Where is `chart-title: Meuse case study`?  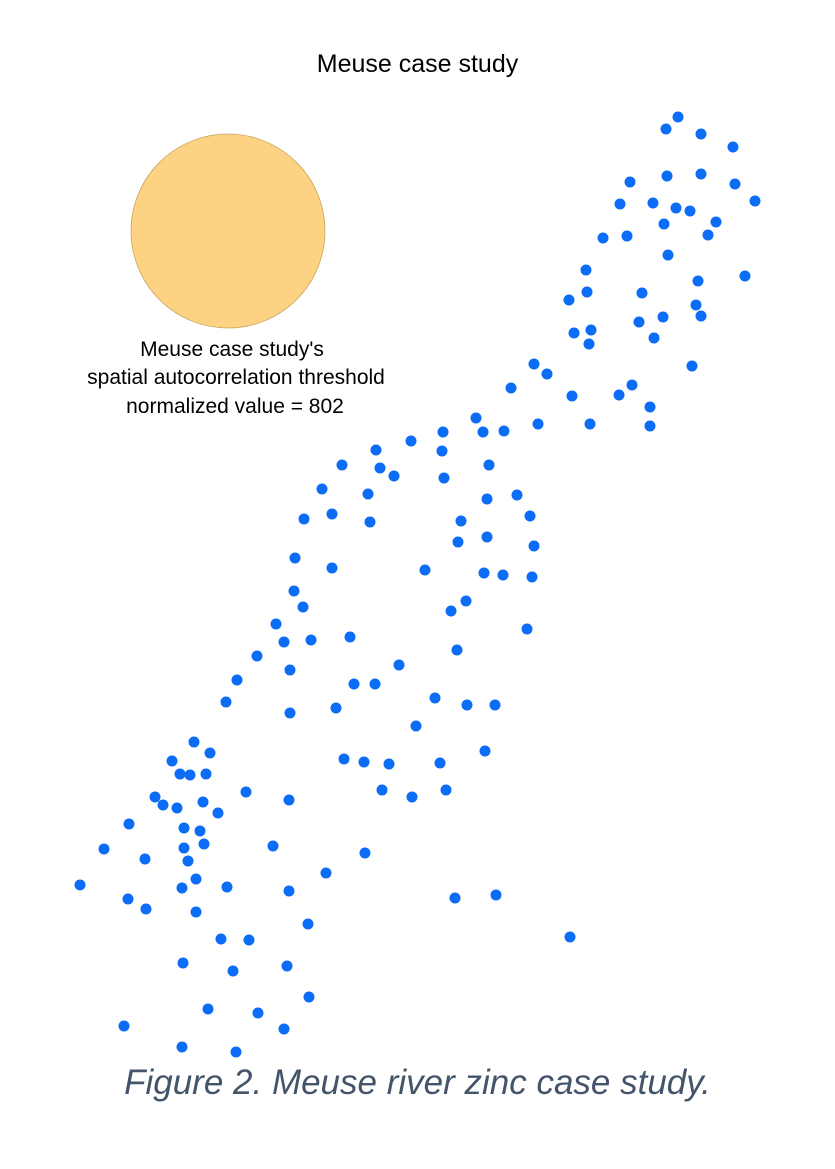 chart-title: Meuse case study is located at coordinates (417, 64).